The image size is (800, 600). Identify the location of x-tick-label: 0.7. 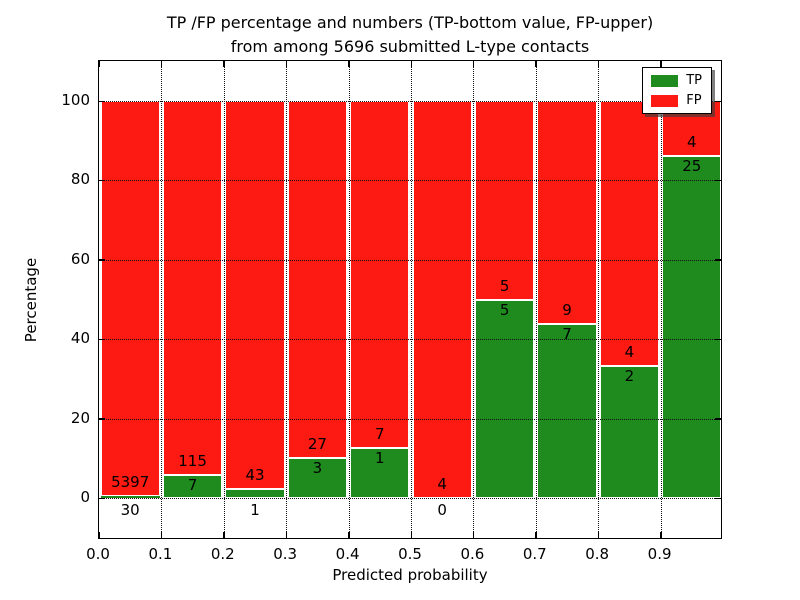
(534, 554).